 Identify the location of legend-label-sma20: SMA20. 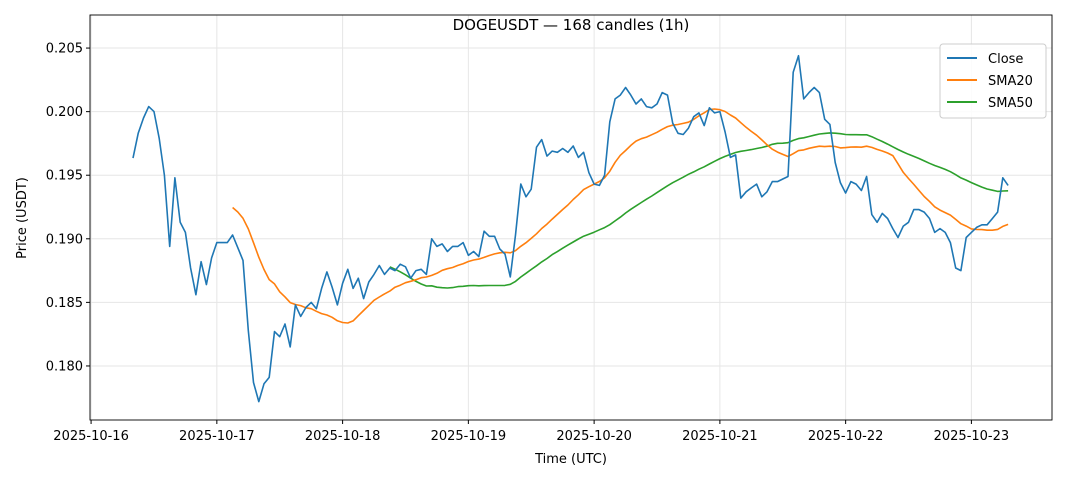
(1010, 81).